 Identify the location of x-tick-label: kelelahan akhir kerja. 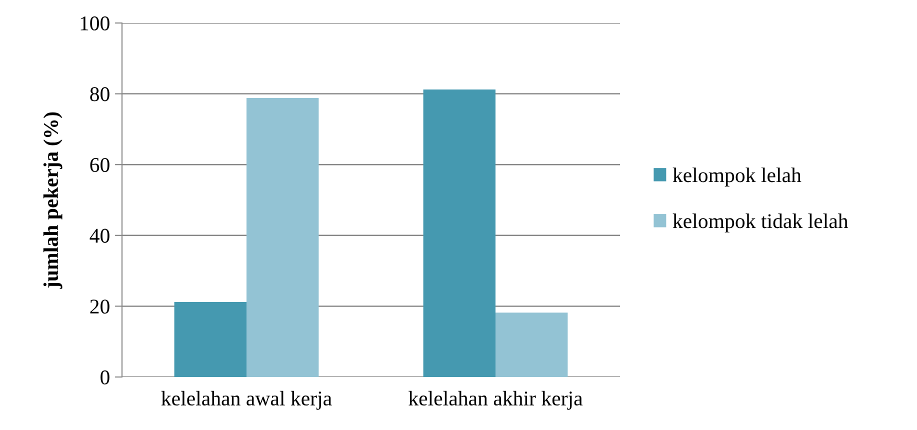
(495, 400).